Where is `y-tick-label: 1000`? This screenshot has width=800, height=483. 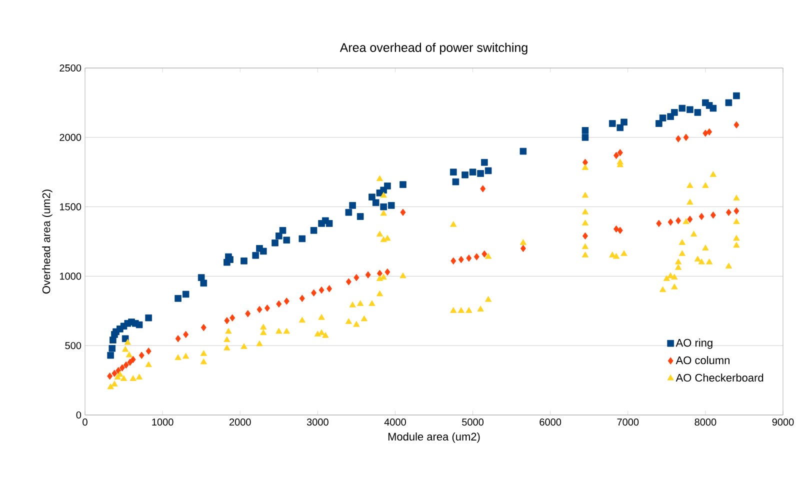 y-tick-label: 1000 is located at coordinates (71, 276).